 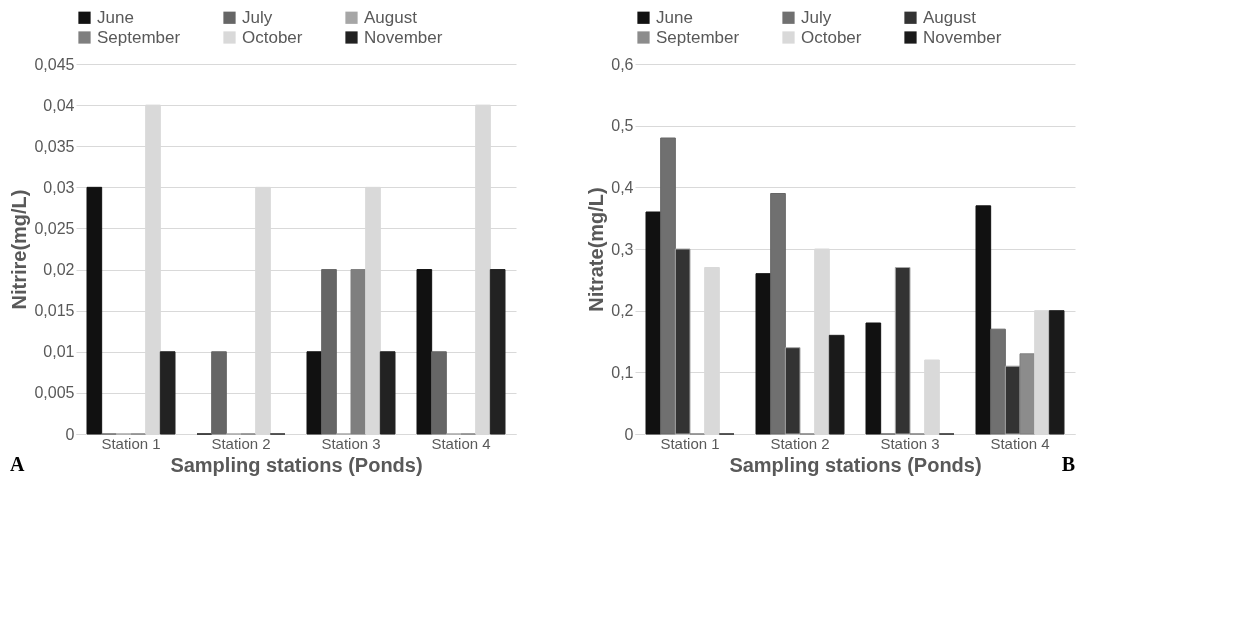 What do you see at coordinates (17, 464) in the screenshot?
I see `text: A` at bounding box center [17, 464].